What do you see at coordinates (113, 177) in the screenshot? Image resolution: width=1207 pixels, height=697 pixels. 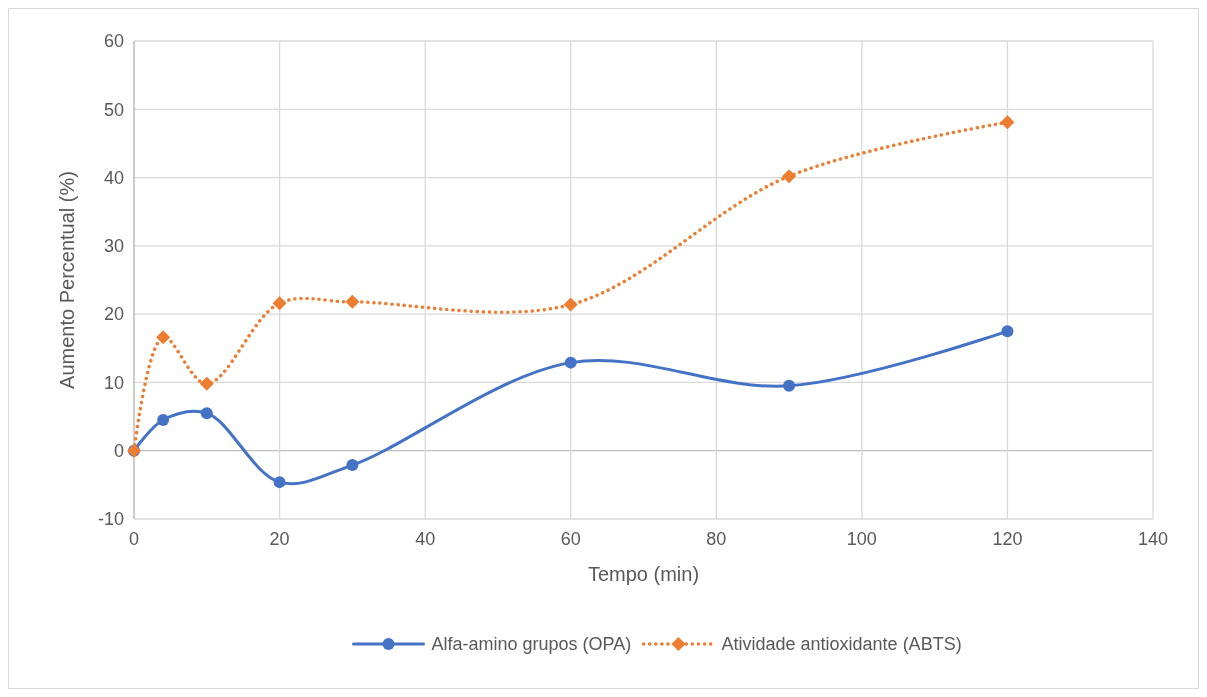 I see `y-tick-label: 40` at bounding box center [113, 177].